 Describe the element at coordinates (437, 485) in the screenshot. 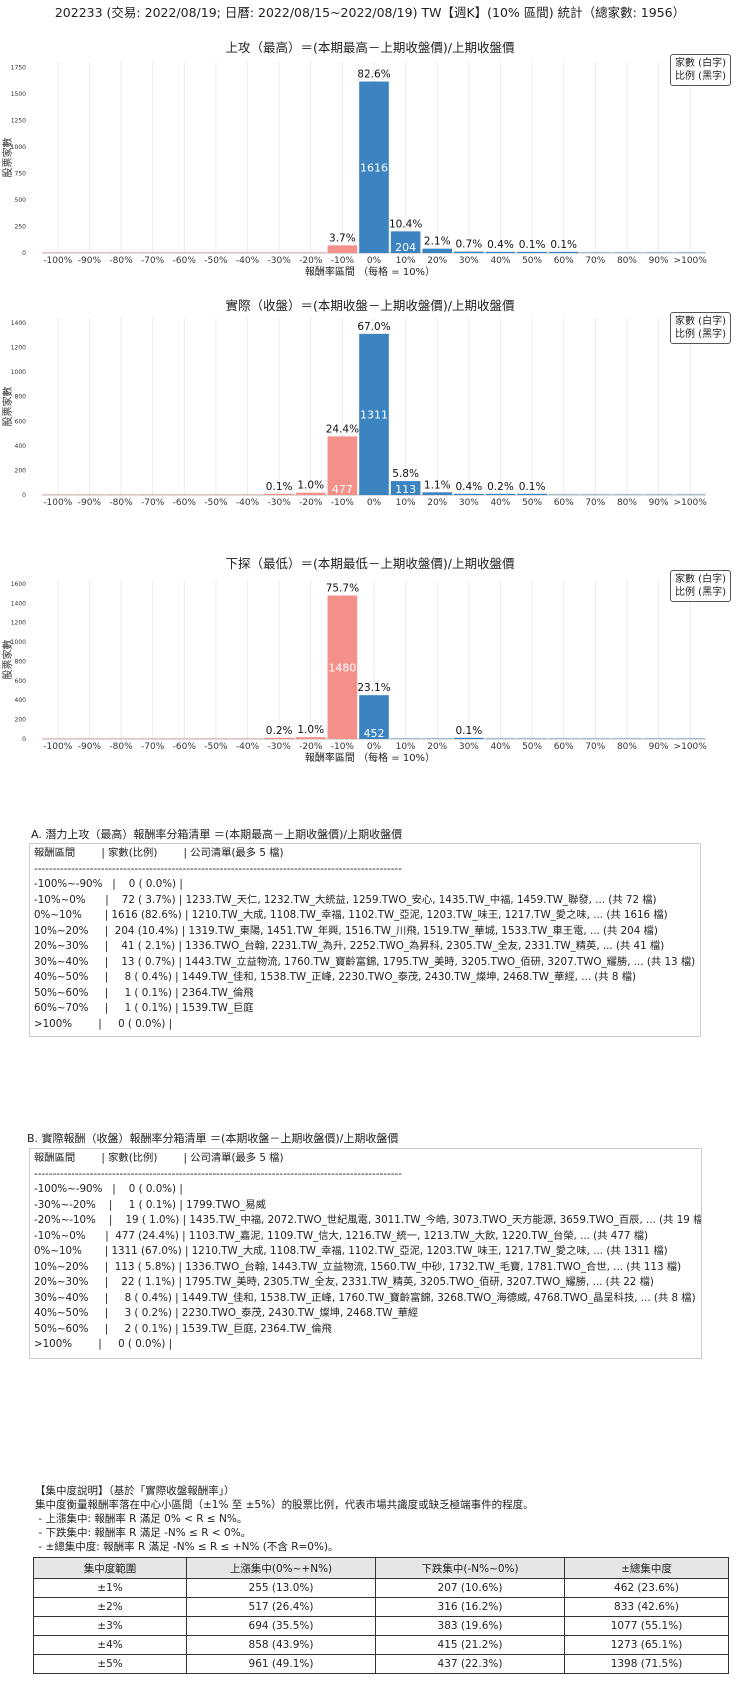

I see `bar-pct-label: 1.1%` at that location.